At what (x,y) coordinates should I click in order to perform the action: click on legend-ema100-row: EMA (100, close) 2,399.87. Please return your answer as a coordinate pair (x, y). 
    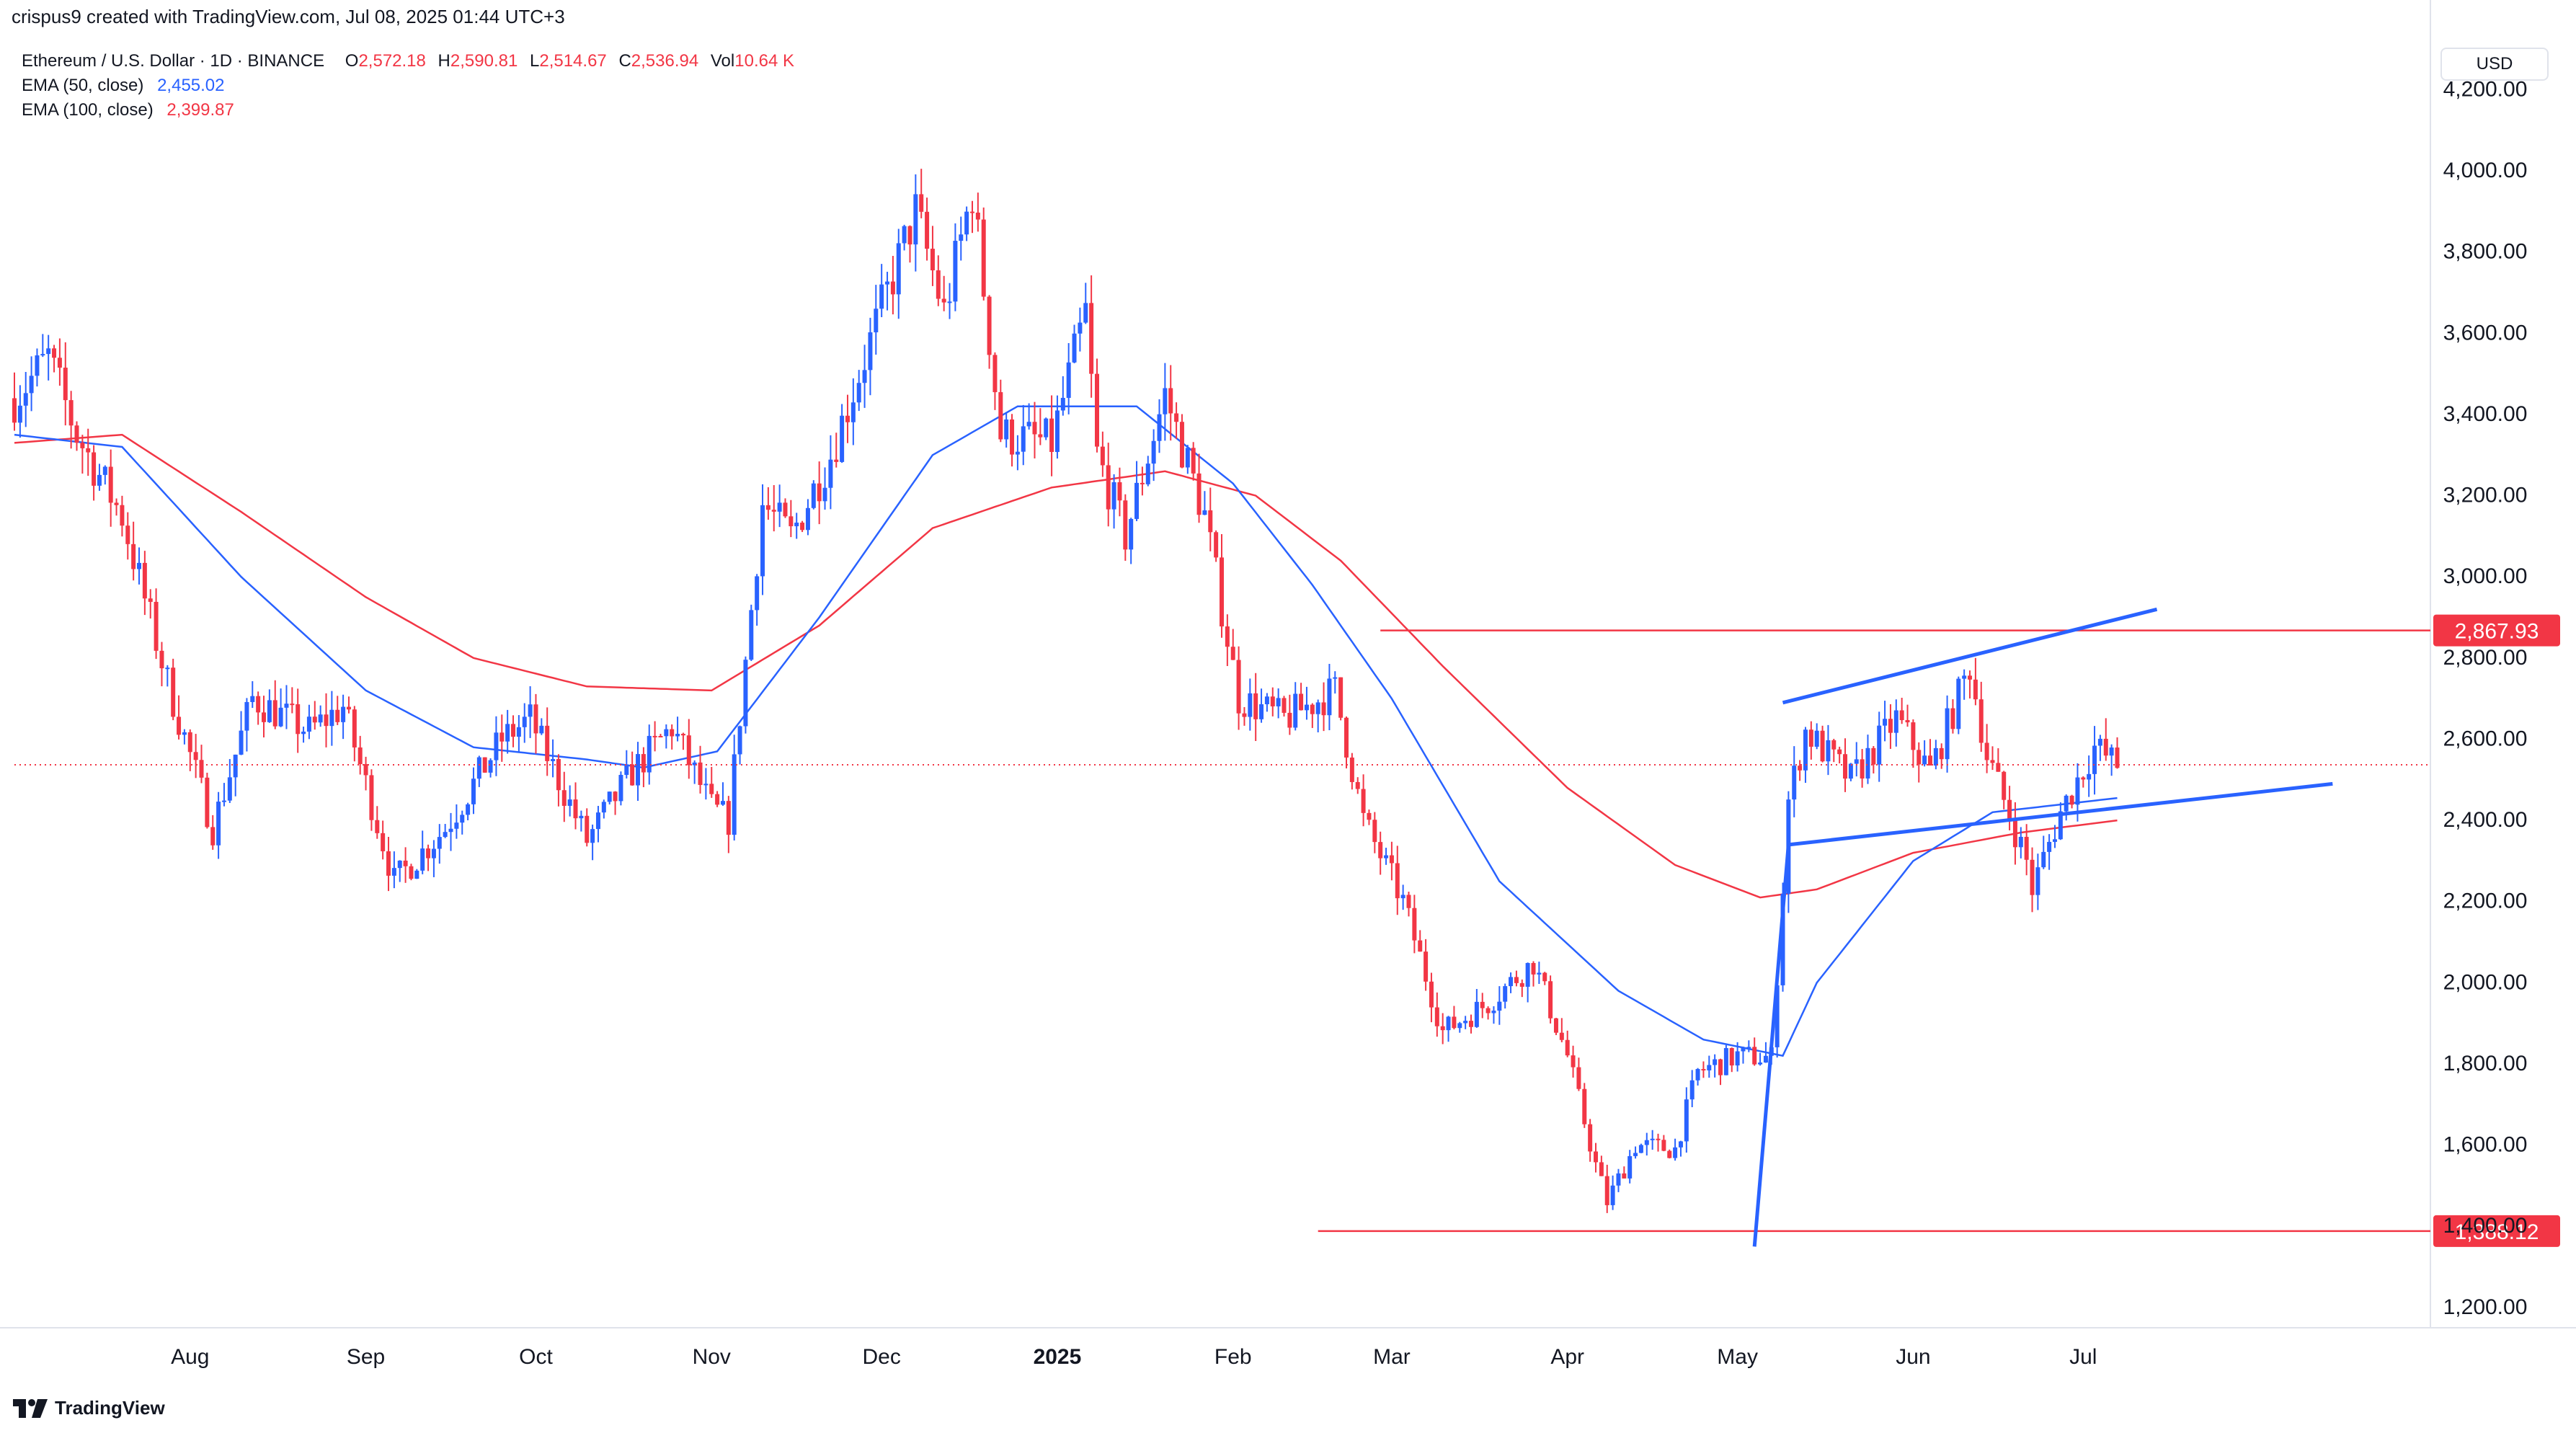
    Looking at the image, I should click on (408, 110).